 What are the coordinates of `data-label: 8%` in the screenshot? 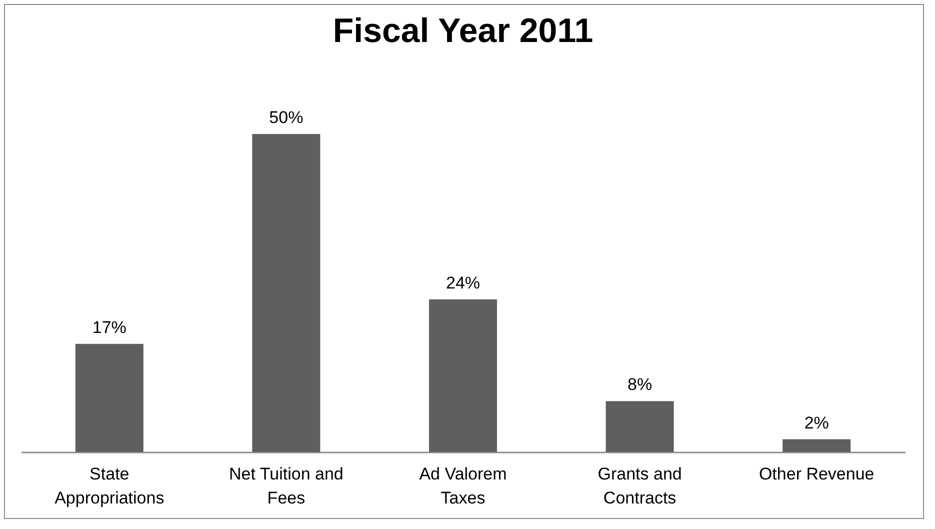 It's located at (640, 384).